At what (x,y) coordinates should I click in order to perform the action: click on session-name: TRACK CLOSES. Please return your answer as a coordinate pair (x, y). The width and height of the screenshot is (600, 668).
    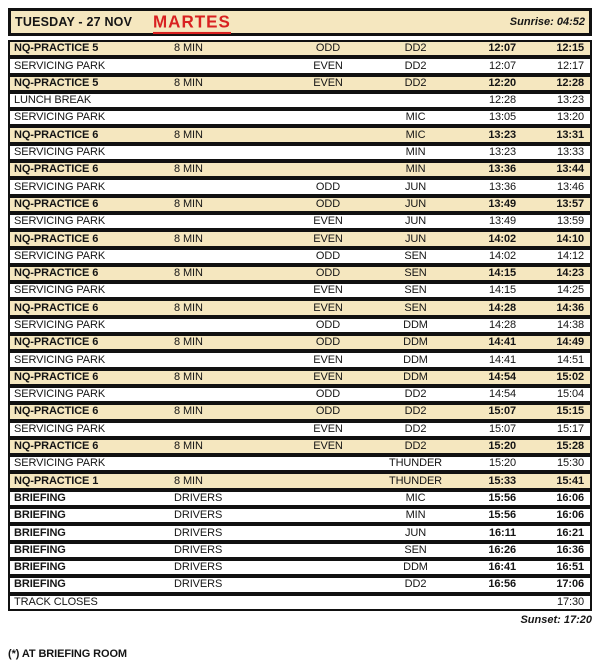
    Looking at the image, I should click on (56, 601).